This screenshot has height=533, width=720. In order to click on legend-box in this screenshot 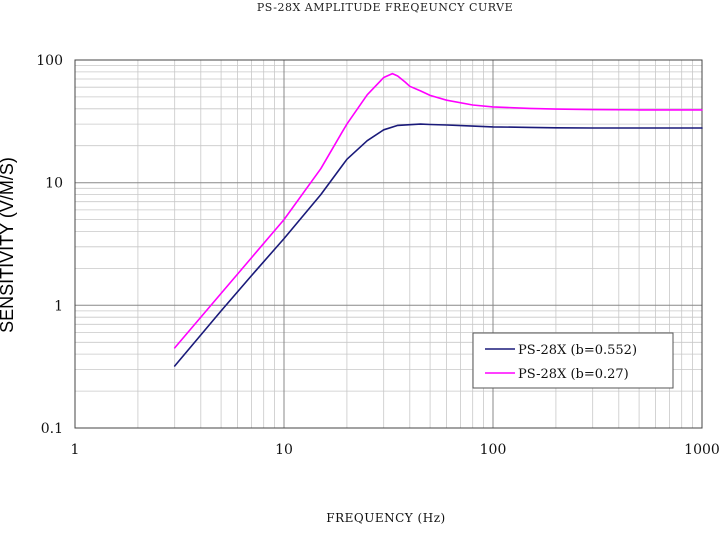, I will do `click(573, 360)`.